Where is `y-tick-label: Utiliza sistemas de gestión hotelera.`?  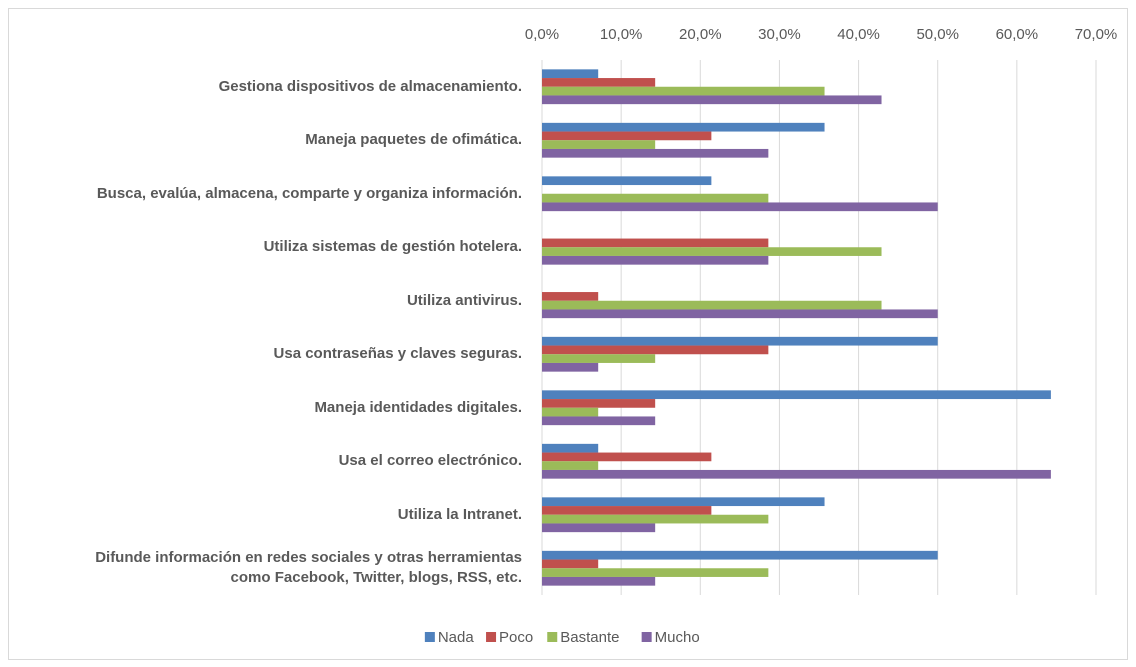 y-tick-label: Utiliza sistemas de gestión hotelera. is located at coordinates (392, 247).